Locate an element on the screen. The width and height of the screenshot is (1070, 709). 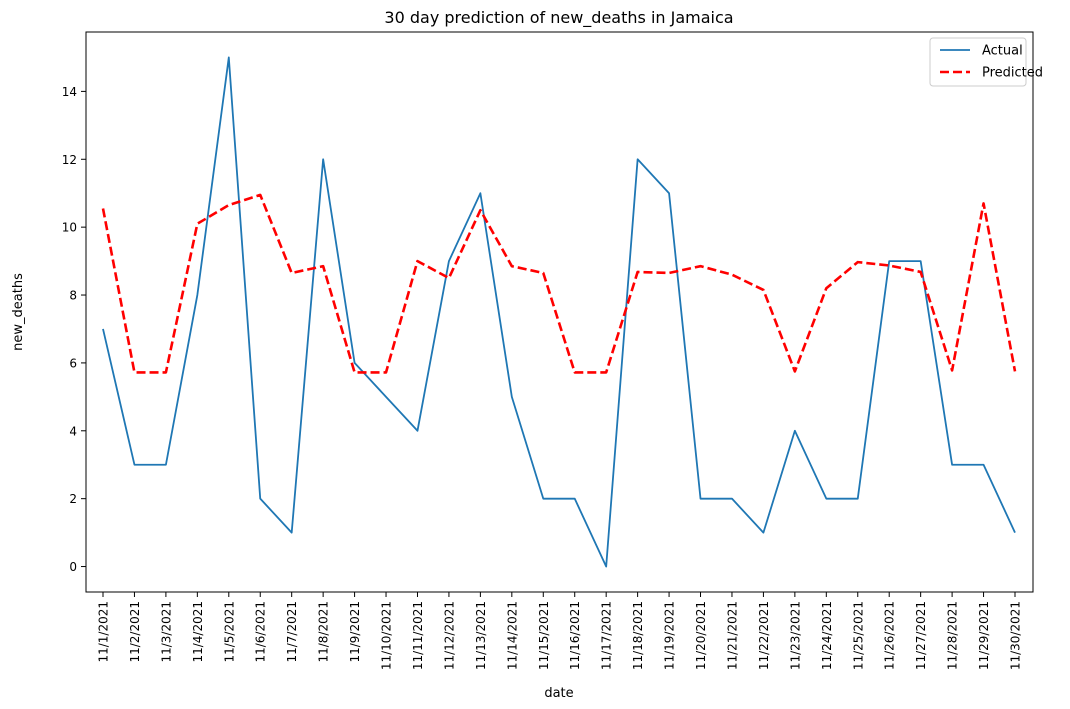
x-tick-label: 11/9/2021 is located at coordinates (355, 632).